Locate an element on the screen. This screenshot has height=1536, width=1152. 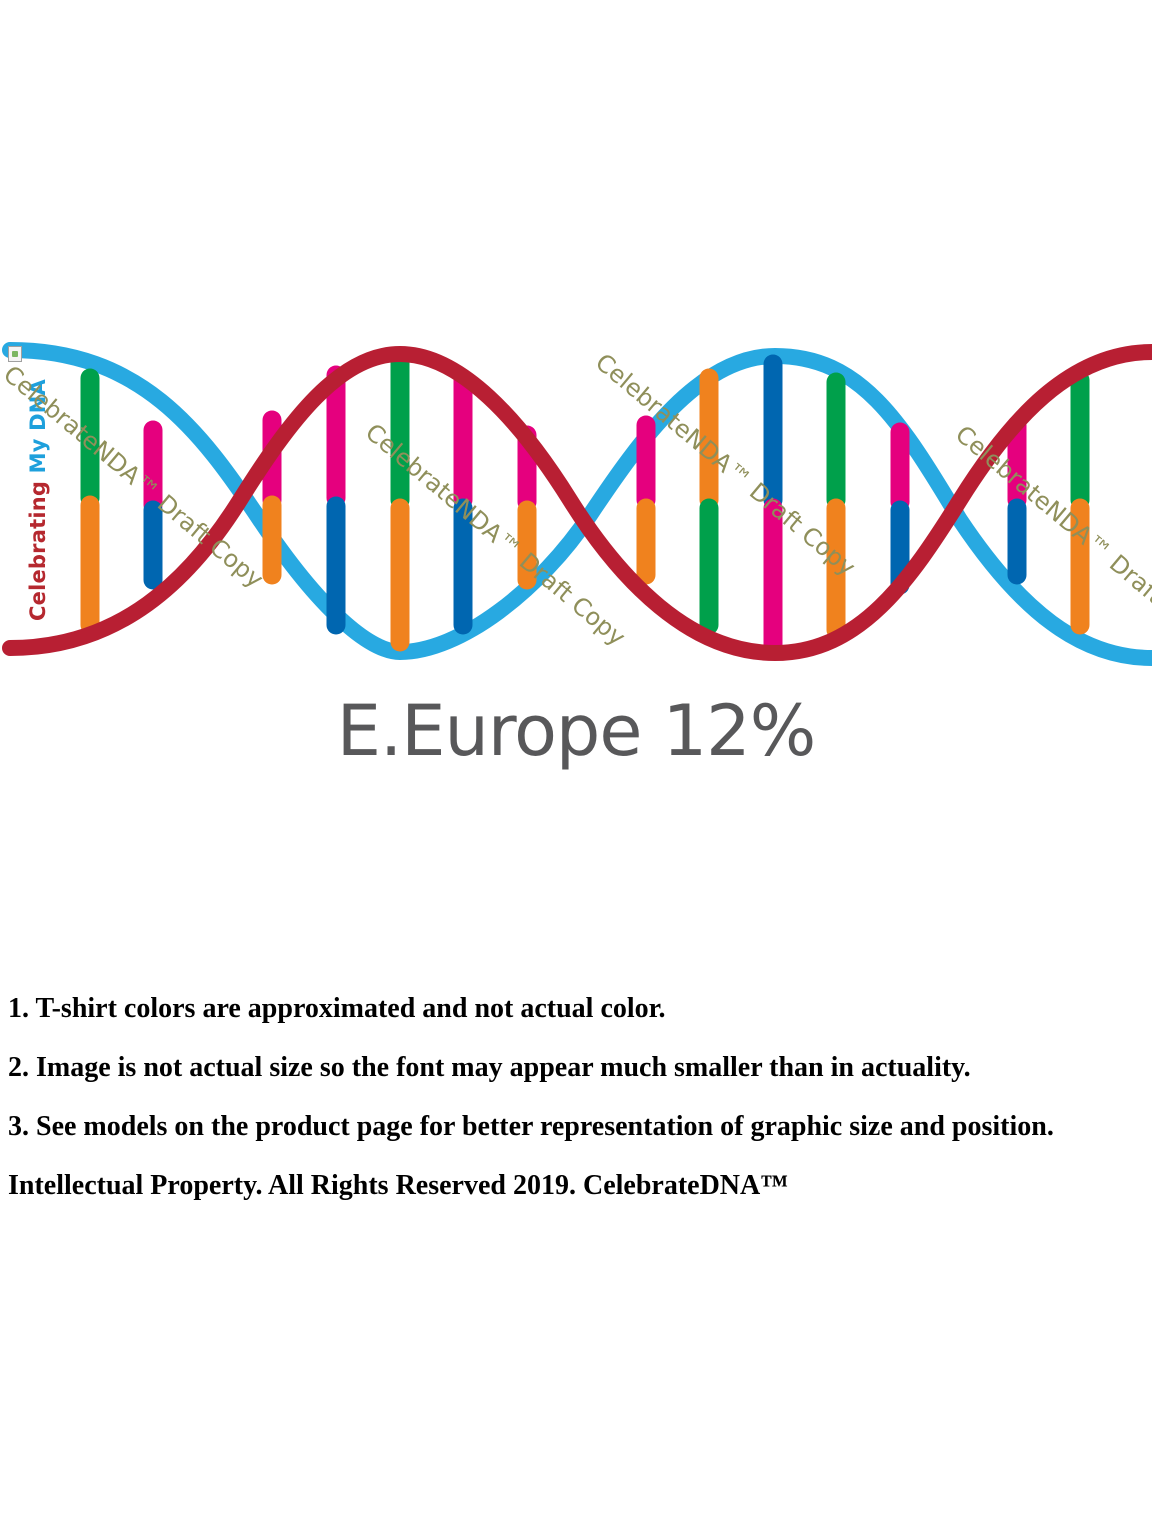
broken-image-icon is located at coordinates (15, 354).